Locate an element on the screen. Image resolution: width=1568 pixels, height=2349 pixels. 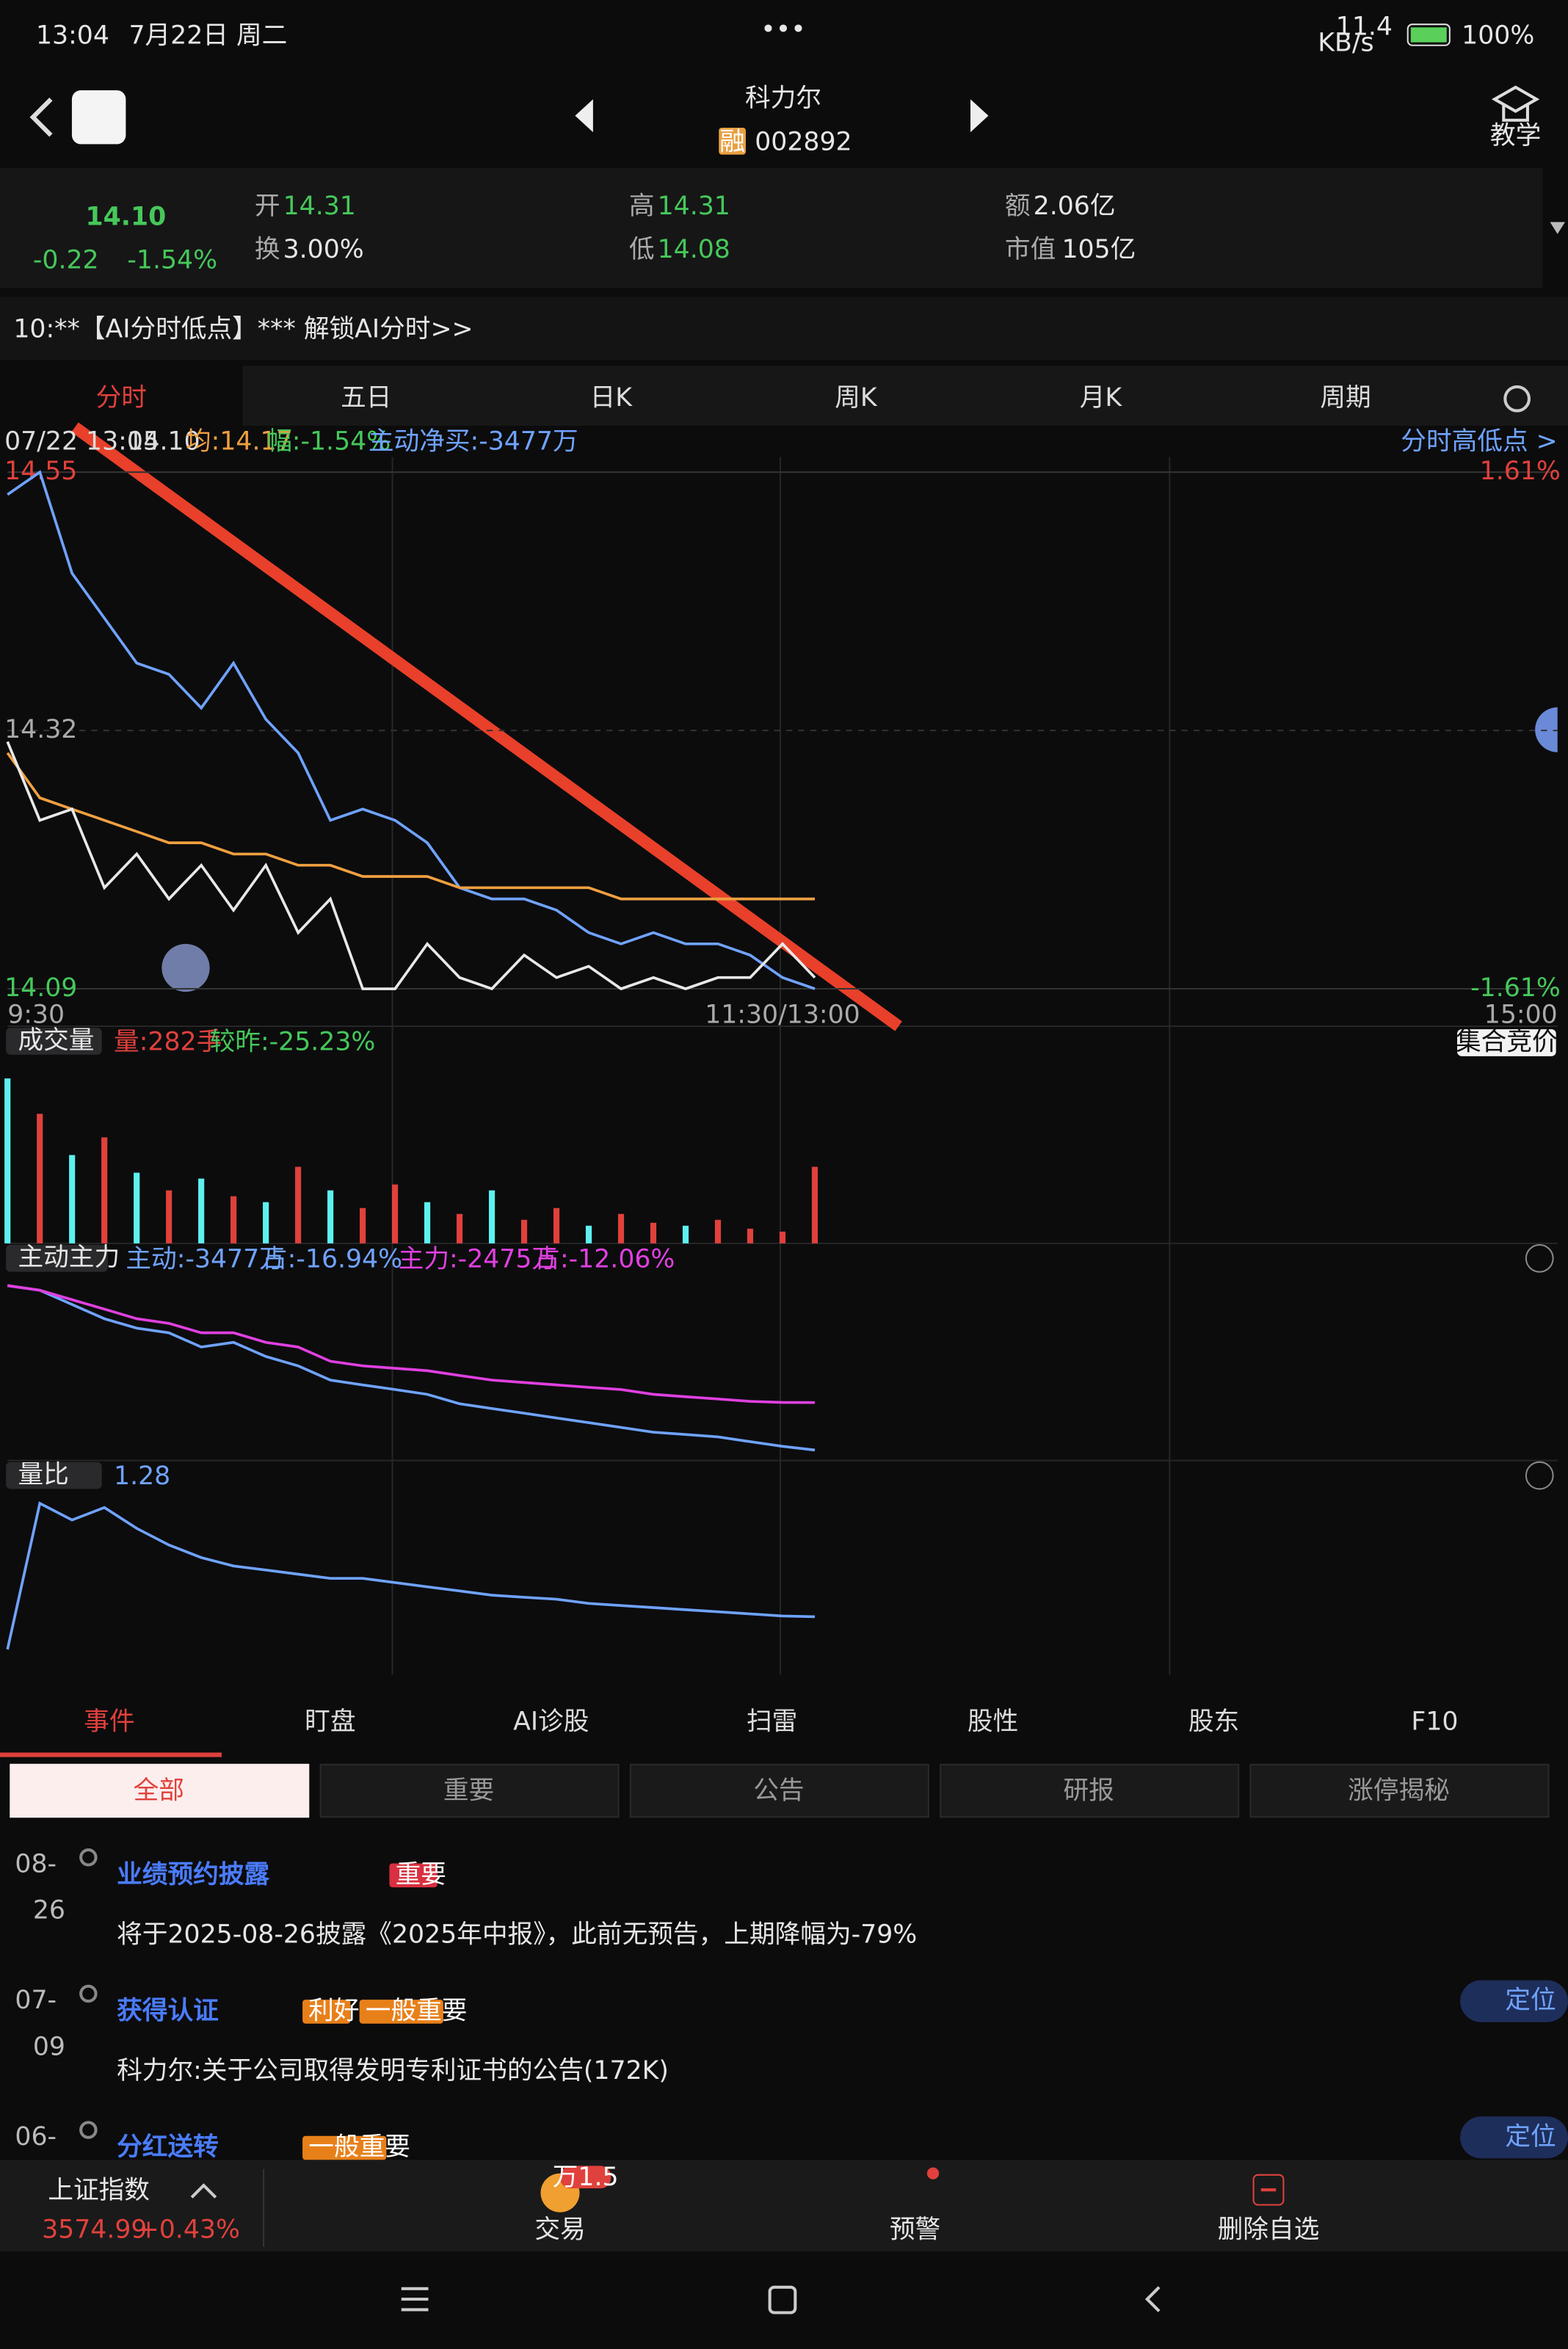
nav-menu is located at coordinates (415, 2299).